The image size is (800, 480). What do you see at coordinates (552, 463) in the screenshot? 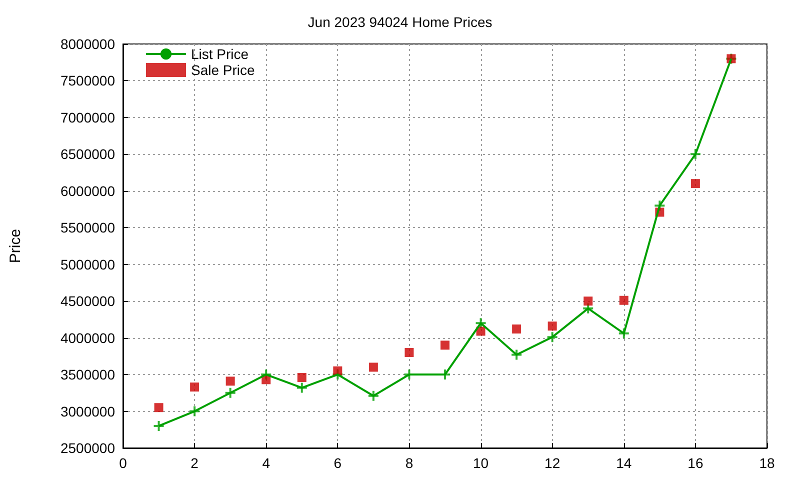
I see `x-tick-label: 12` at bounding box center [552, 463].